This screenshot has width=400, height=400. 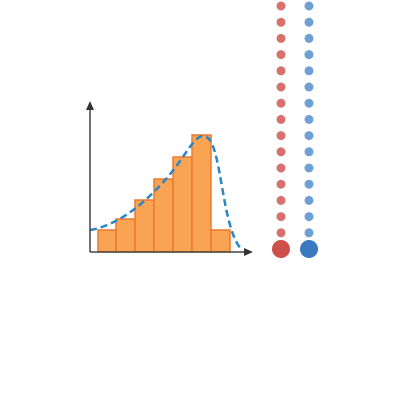 I want to click on dot-columns, so click(x=295, y=119).